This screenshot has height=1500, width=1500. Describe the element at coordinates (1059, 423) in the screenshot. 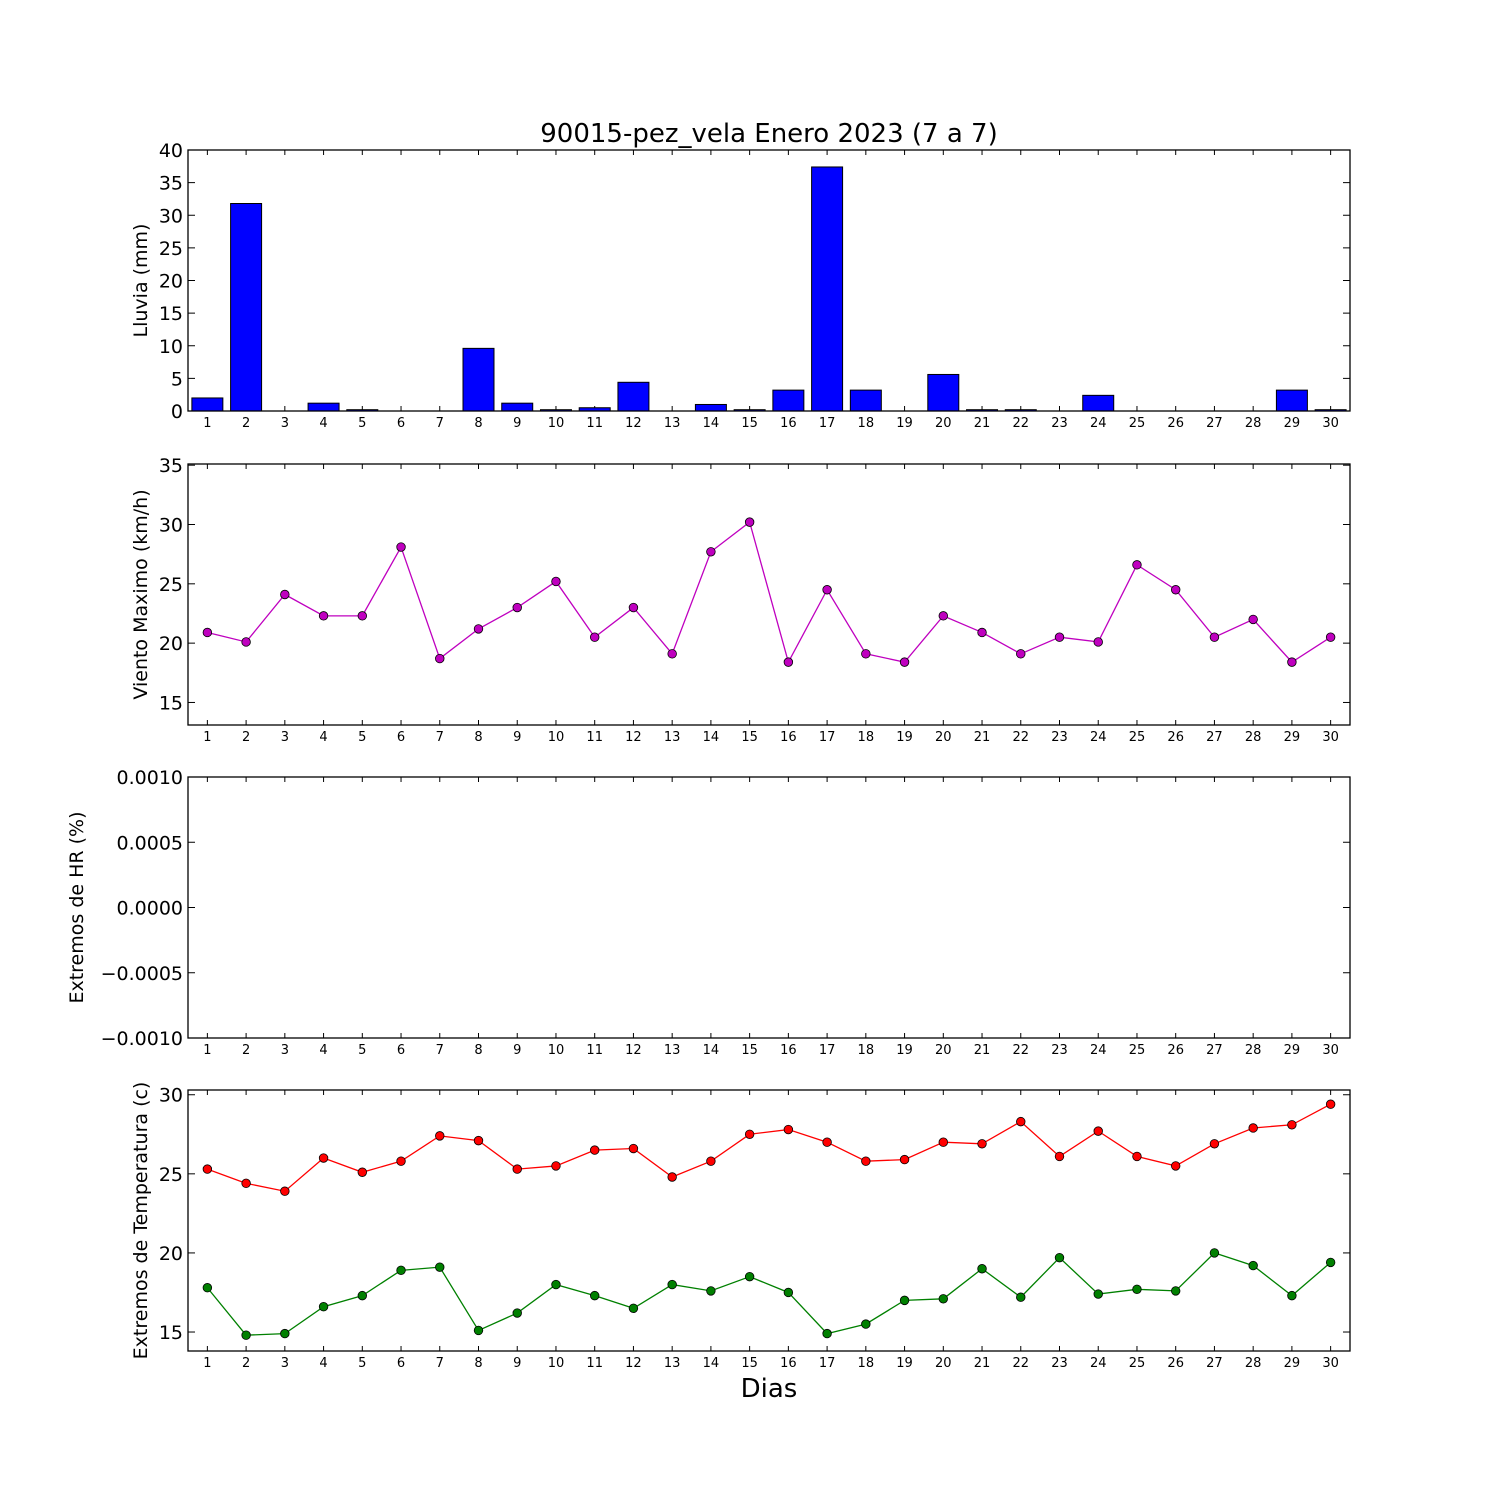

I see `x-tick-label: 23` at that location.